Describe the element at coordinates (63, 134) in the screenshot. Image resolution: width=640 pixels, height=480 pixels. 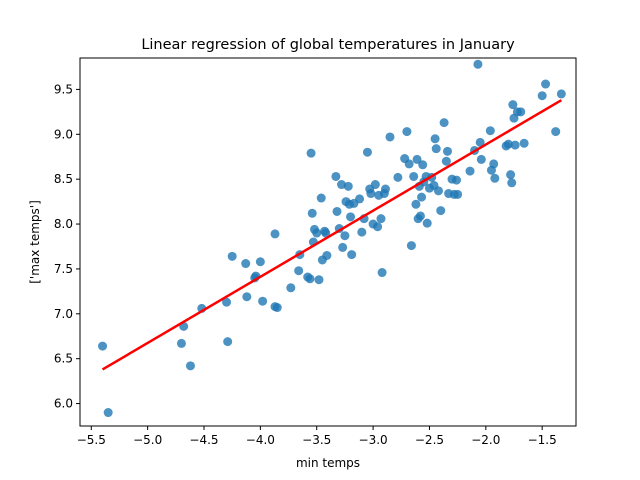
I see `y-tick-label: 9.0` at that location.